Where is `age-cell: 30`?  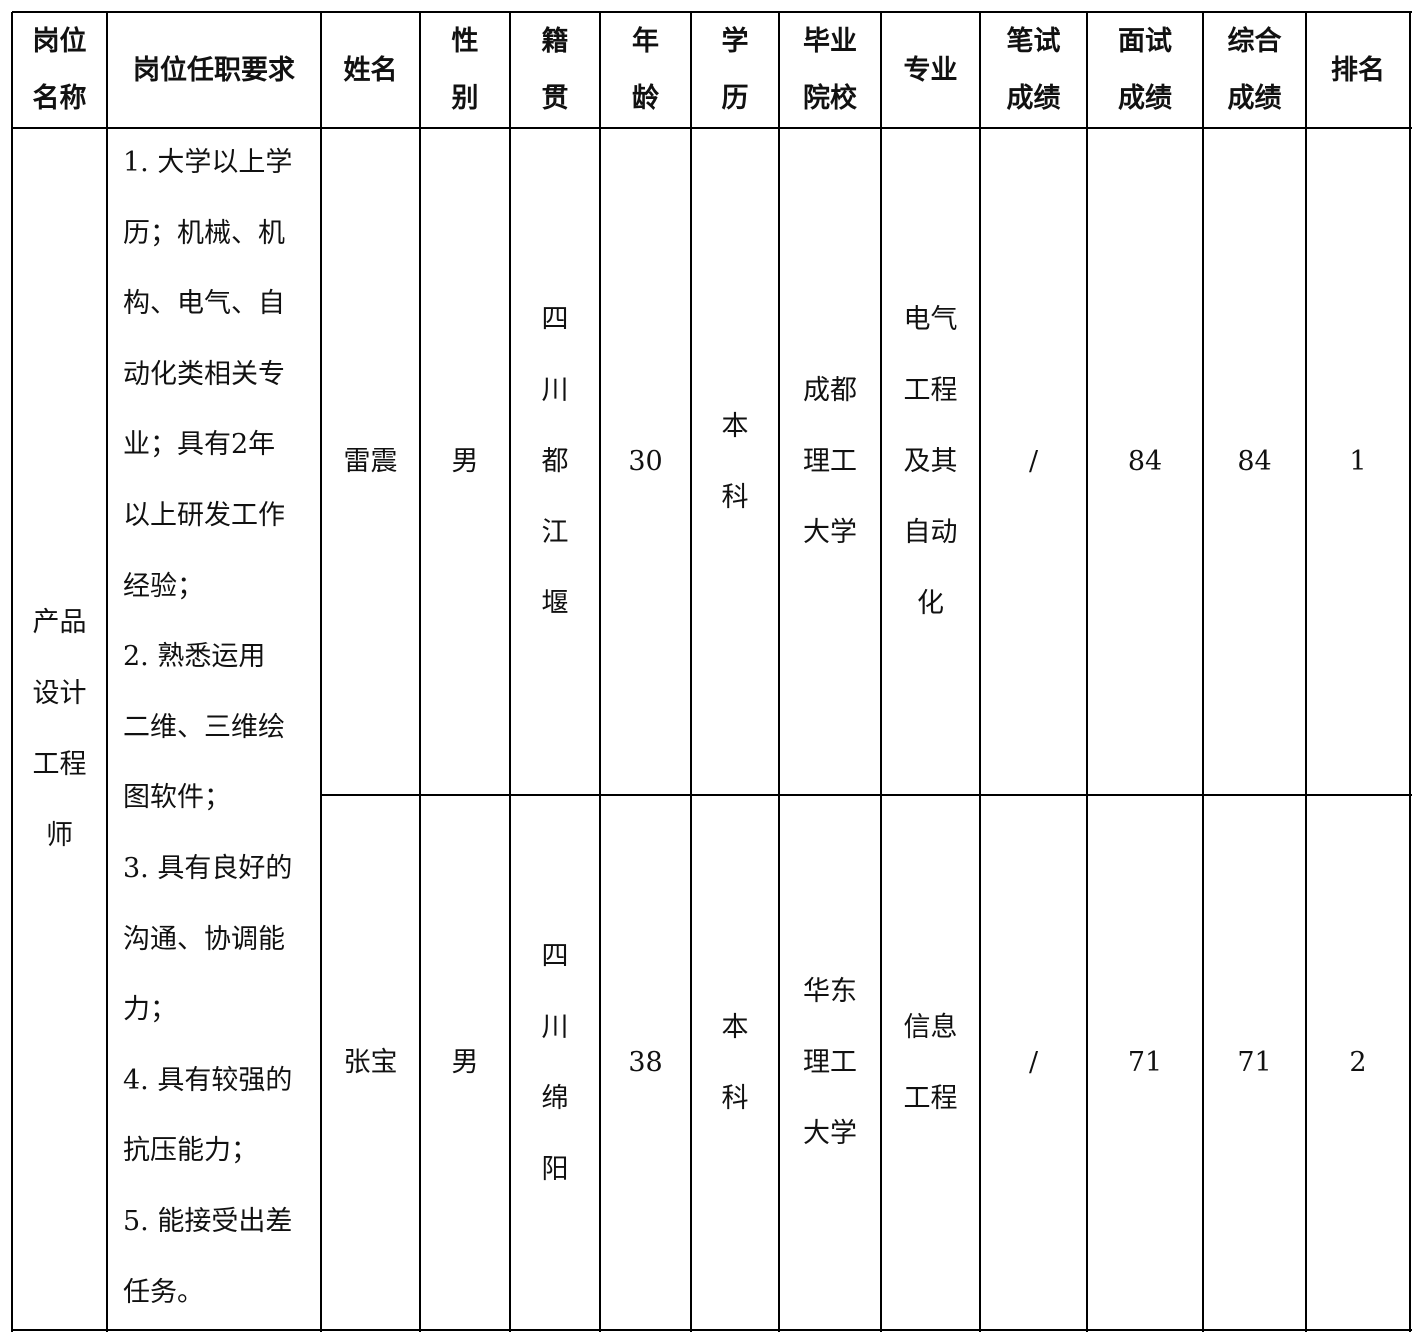 age-cell: 30 is located at coordinates (645, 461).